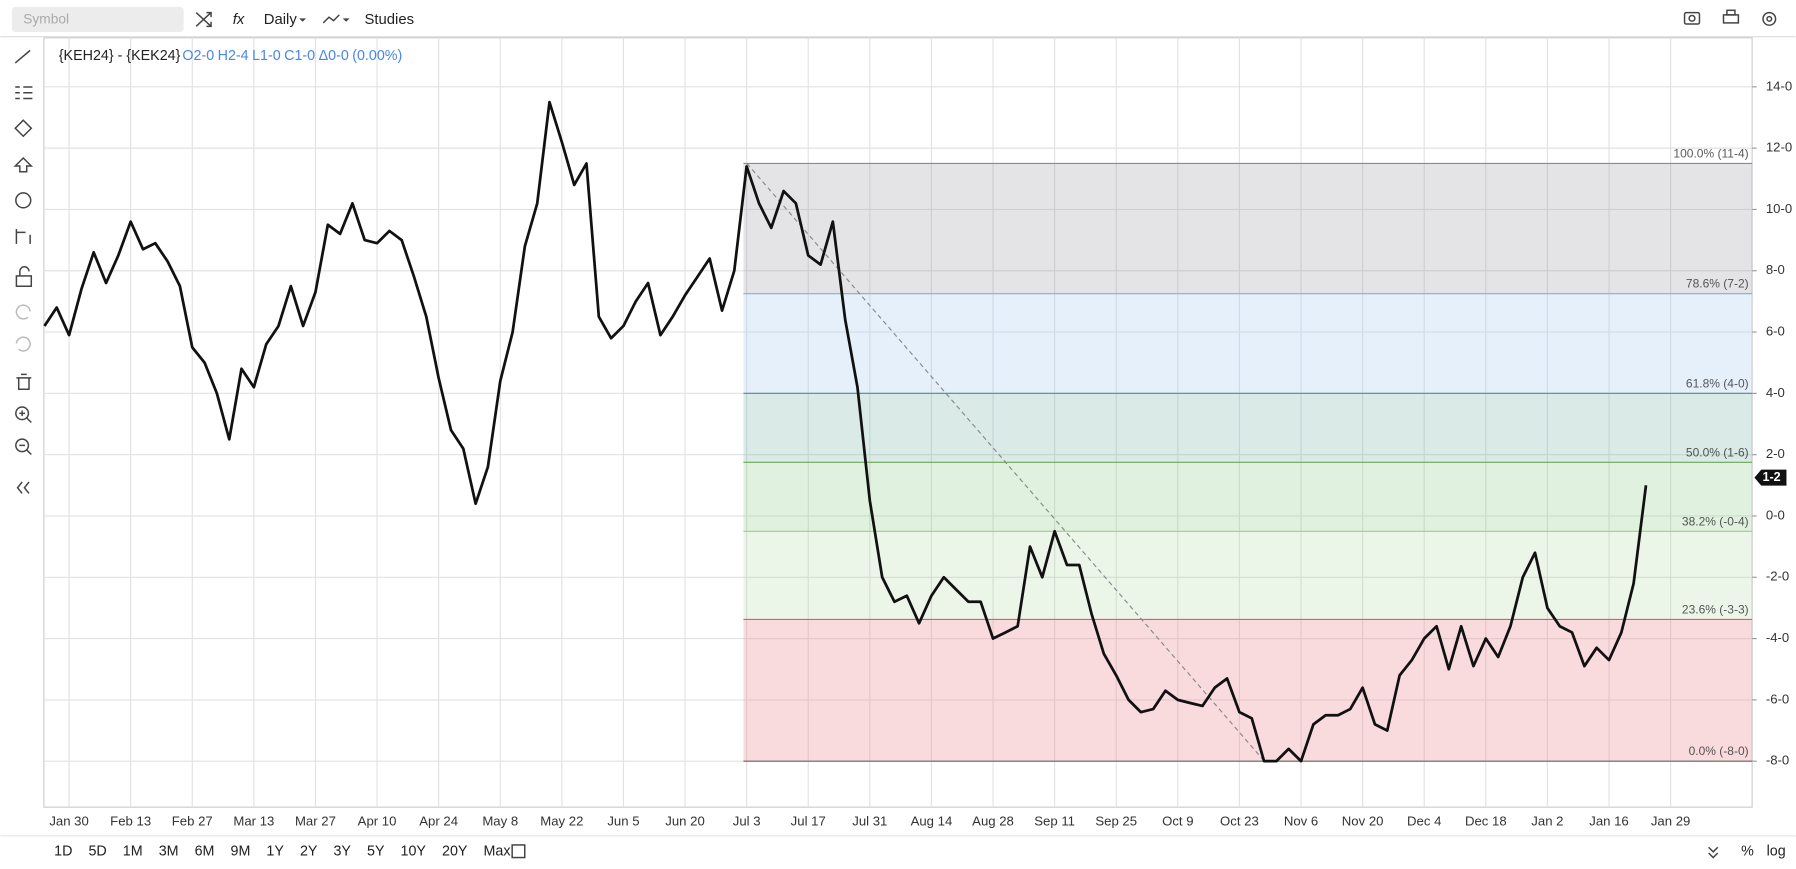 The image size is (1796, 869). I want to click on x-tick-label: Feb 27, so click(192, 821).